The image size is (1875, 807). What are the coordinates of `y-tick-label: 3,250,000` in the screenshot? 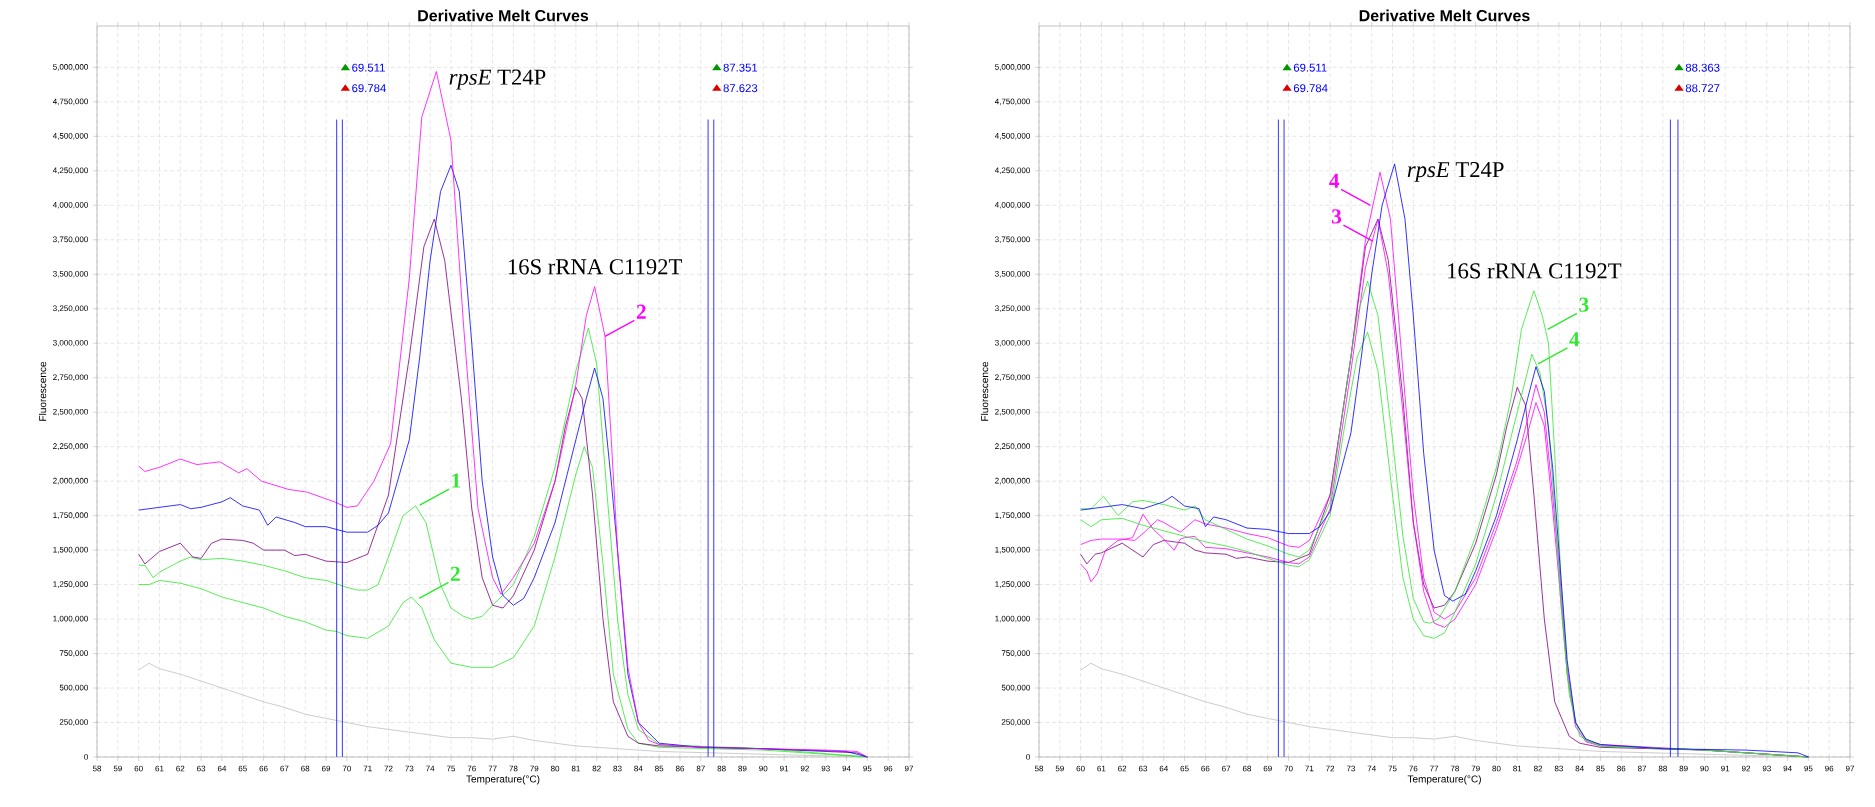 It's located at (1012, 309).